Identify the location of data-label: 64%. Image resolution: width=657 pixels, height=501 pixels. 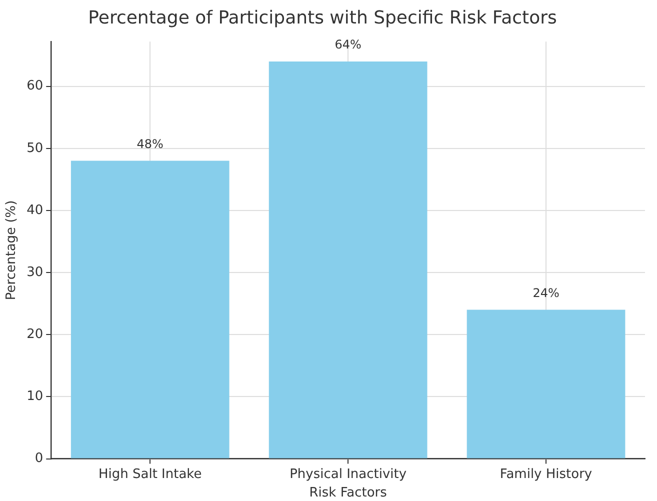
(348, 45).